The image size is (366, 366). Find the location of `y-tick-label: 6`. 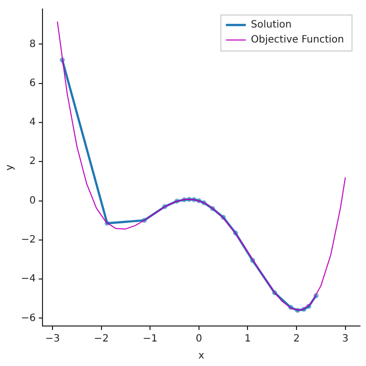

y-tick-label: 6 is located at coordinates (32, 83).